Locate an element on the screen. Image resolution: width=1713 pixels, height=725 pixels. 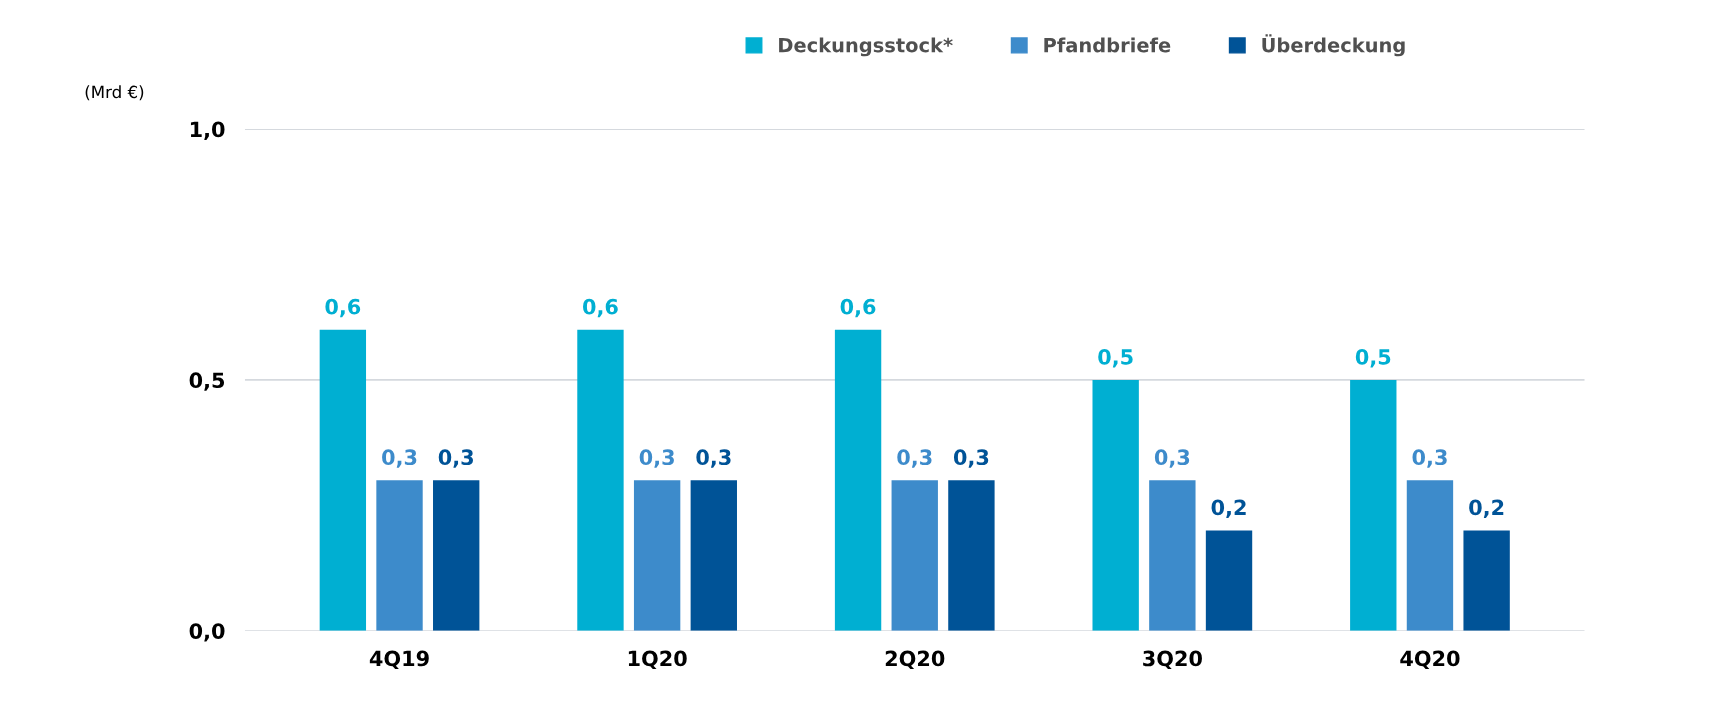
y-axis-title: (Mrd €) is located at coordinates (114, 93).